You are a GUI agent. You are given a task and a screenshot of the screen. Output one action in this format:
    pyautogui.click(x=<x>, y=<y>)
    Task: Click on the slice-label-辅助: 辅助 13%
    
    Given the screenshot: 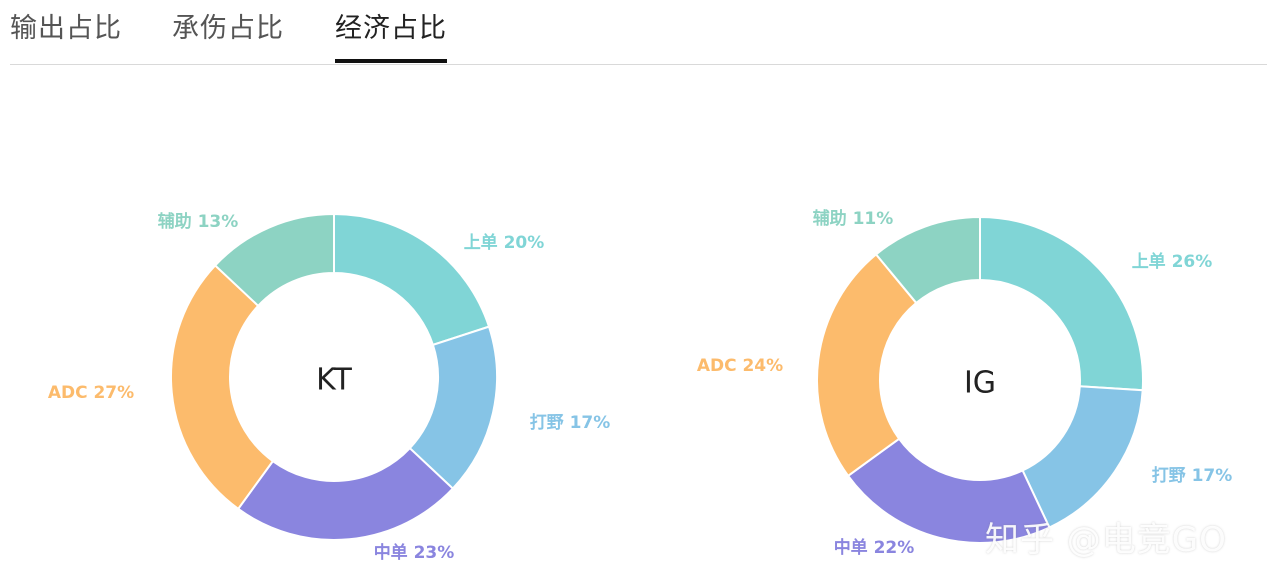 What is the action you would take?
    pyautogui.click(x=198, y=221)
    